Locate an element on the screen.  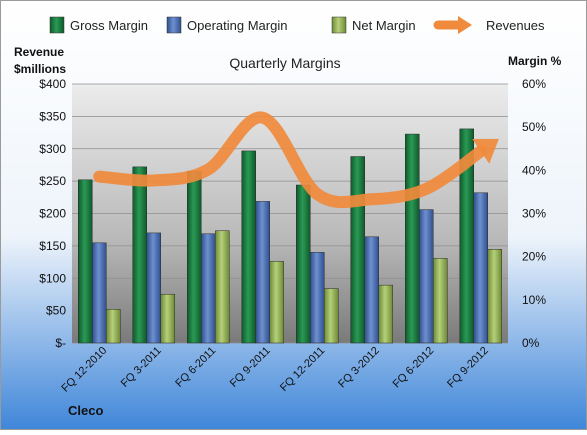
right-tick-label: 0% is located at coordinates (531, 343).